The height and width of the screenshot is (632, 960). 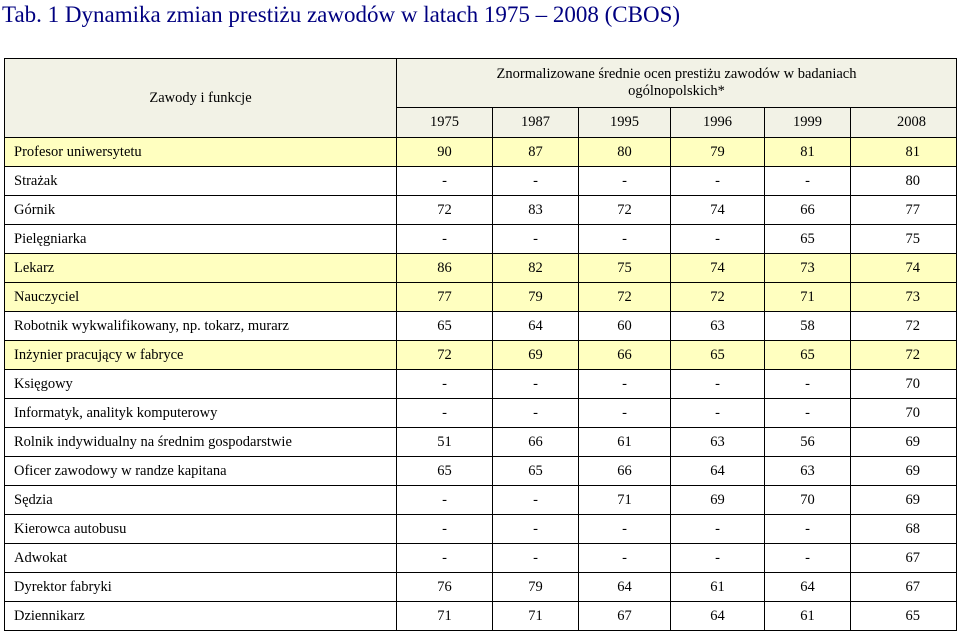 What do you see at coordinates (903, 529) in the screenshot?
I see `prestige-value: 68` at bounding box center [903, 529].